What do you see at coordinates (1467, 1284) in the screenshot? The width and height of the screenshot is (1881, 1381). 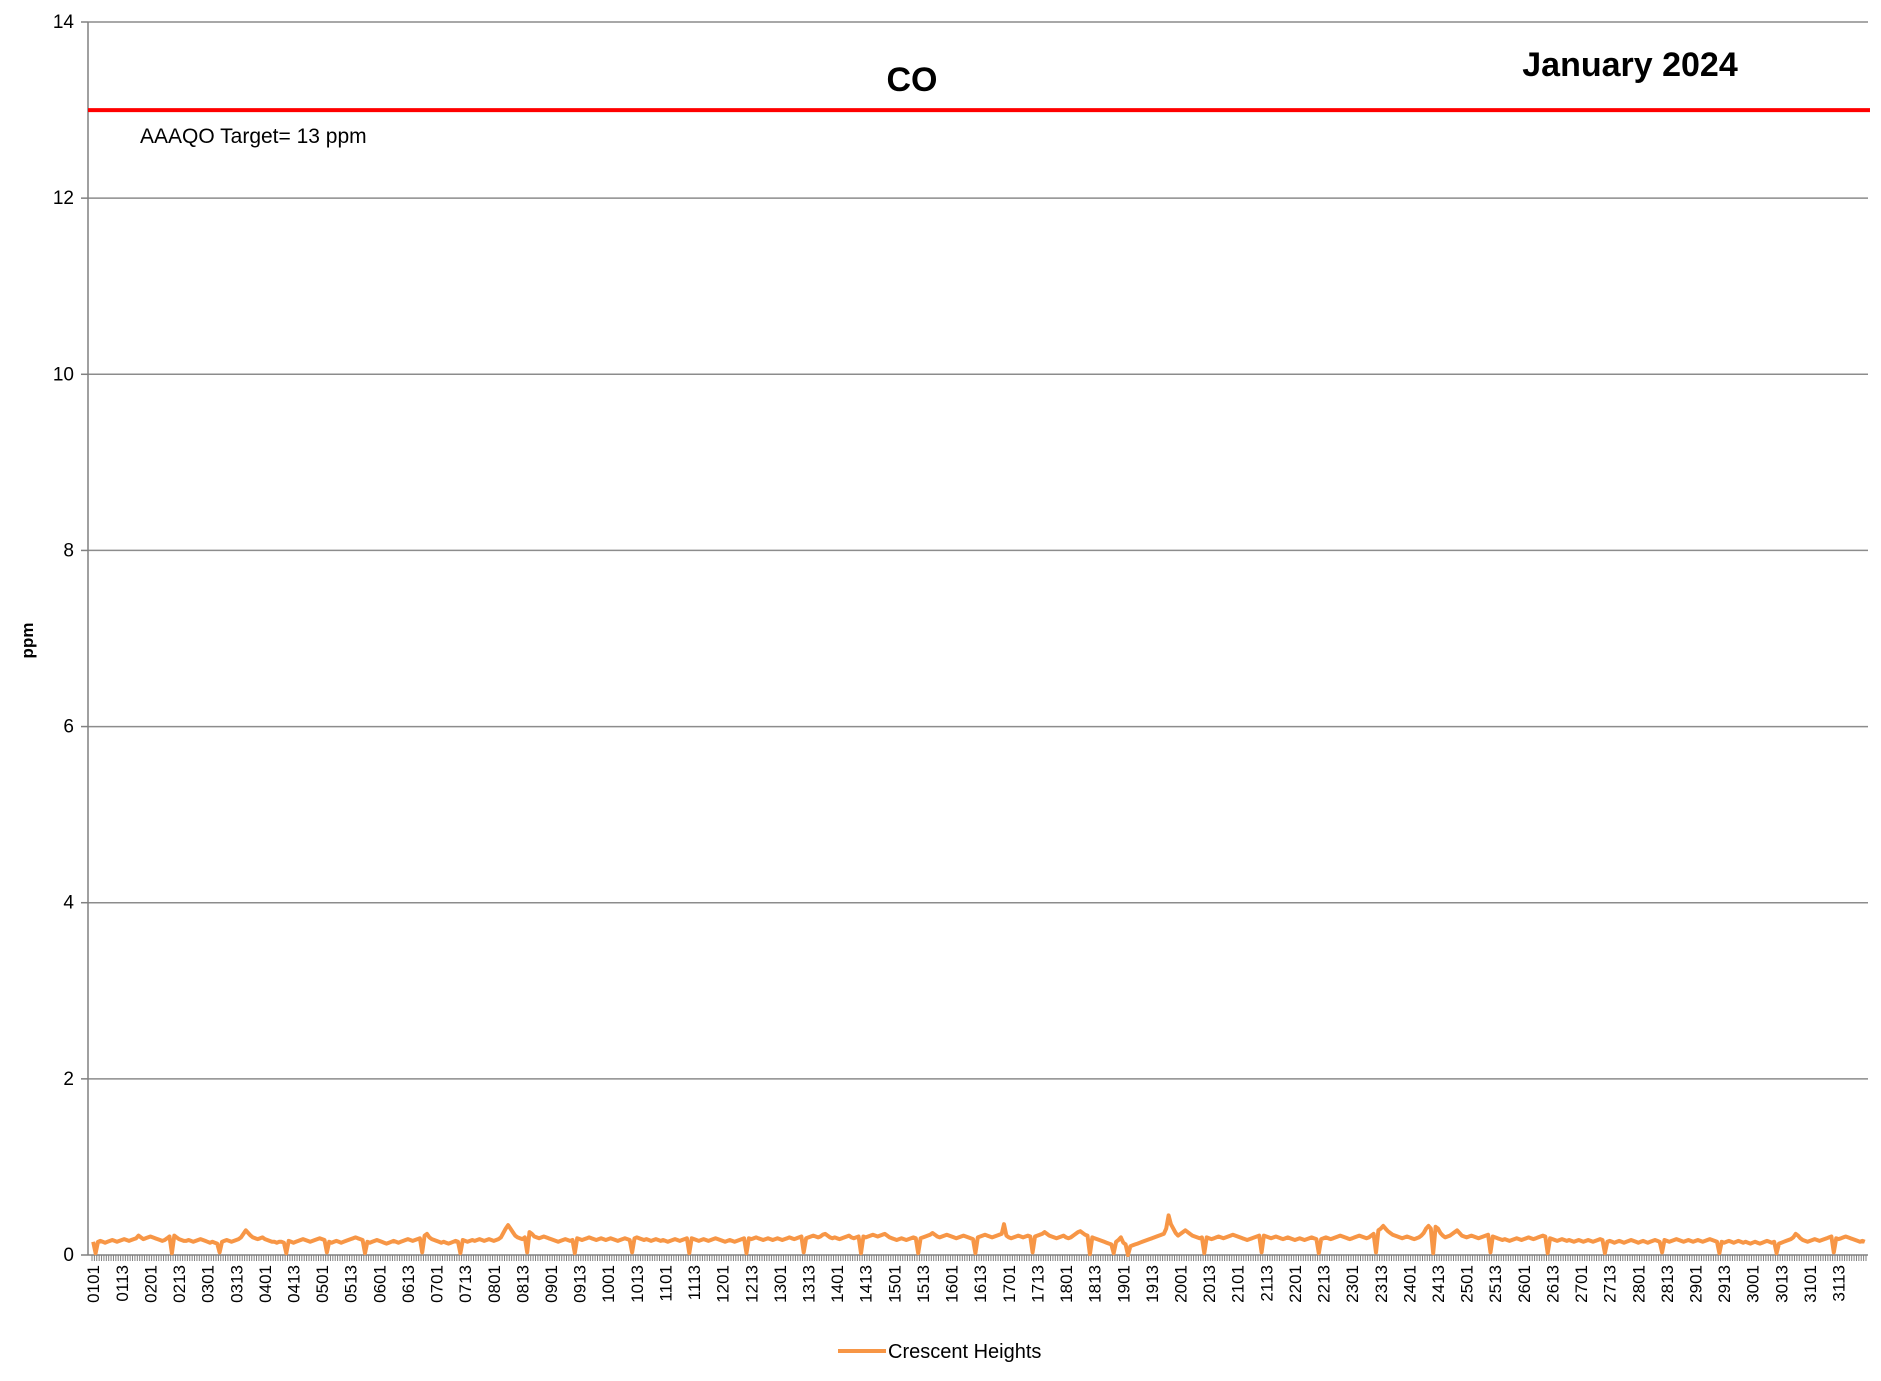 I see `x-tick-label: 2501` at bounding box center [1467, 1284].